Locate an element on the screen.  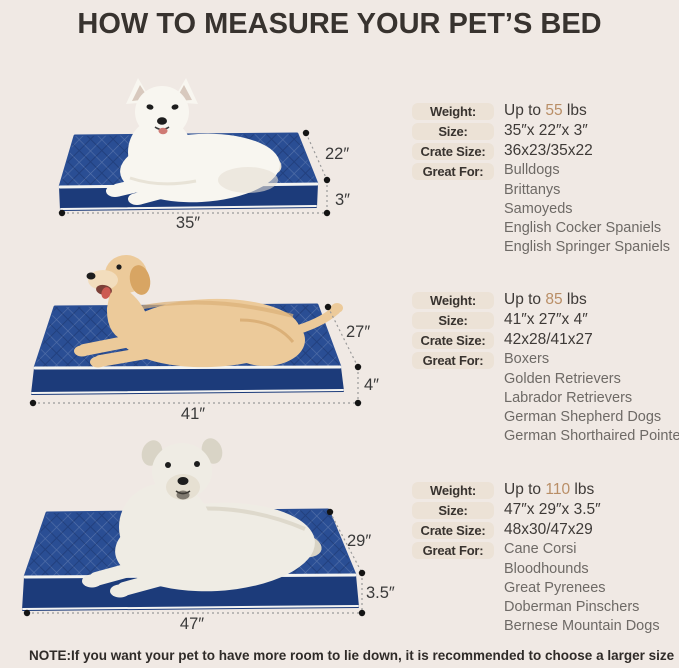
depth-dim-label: 27″ is located at coordinates (358, 332).